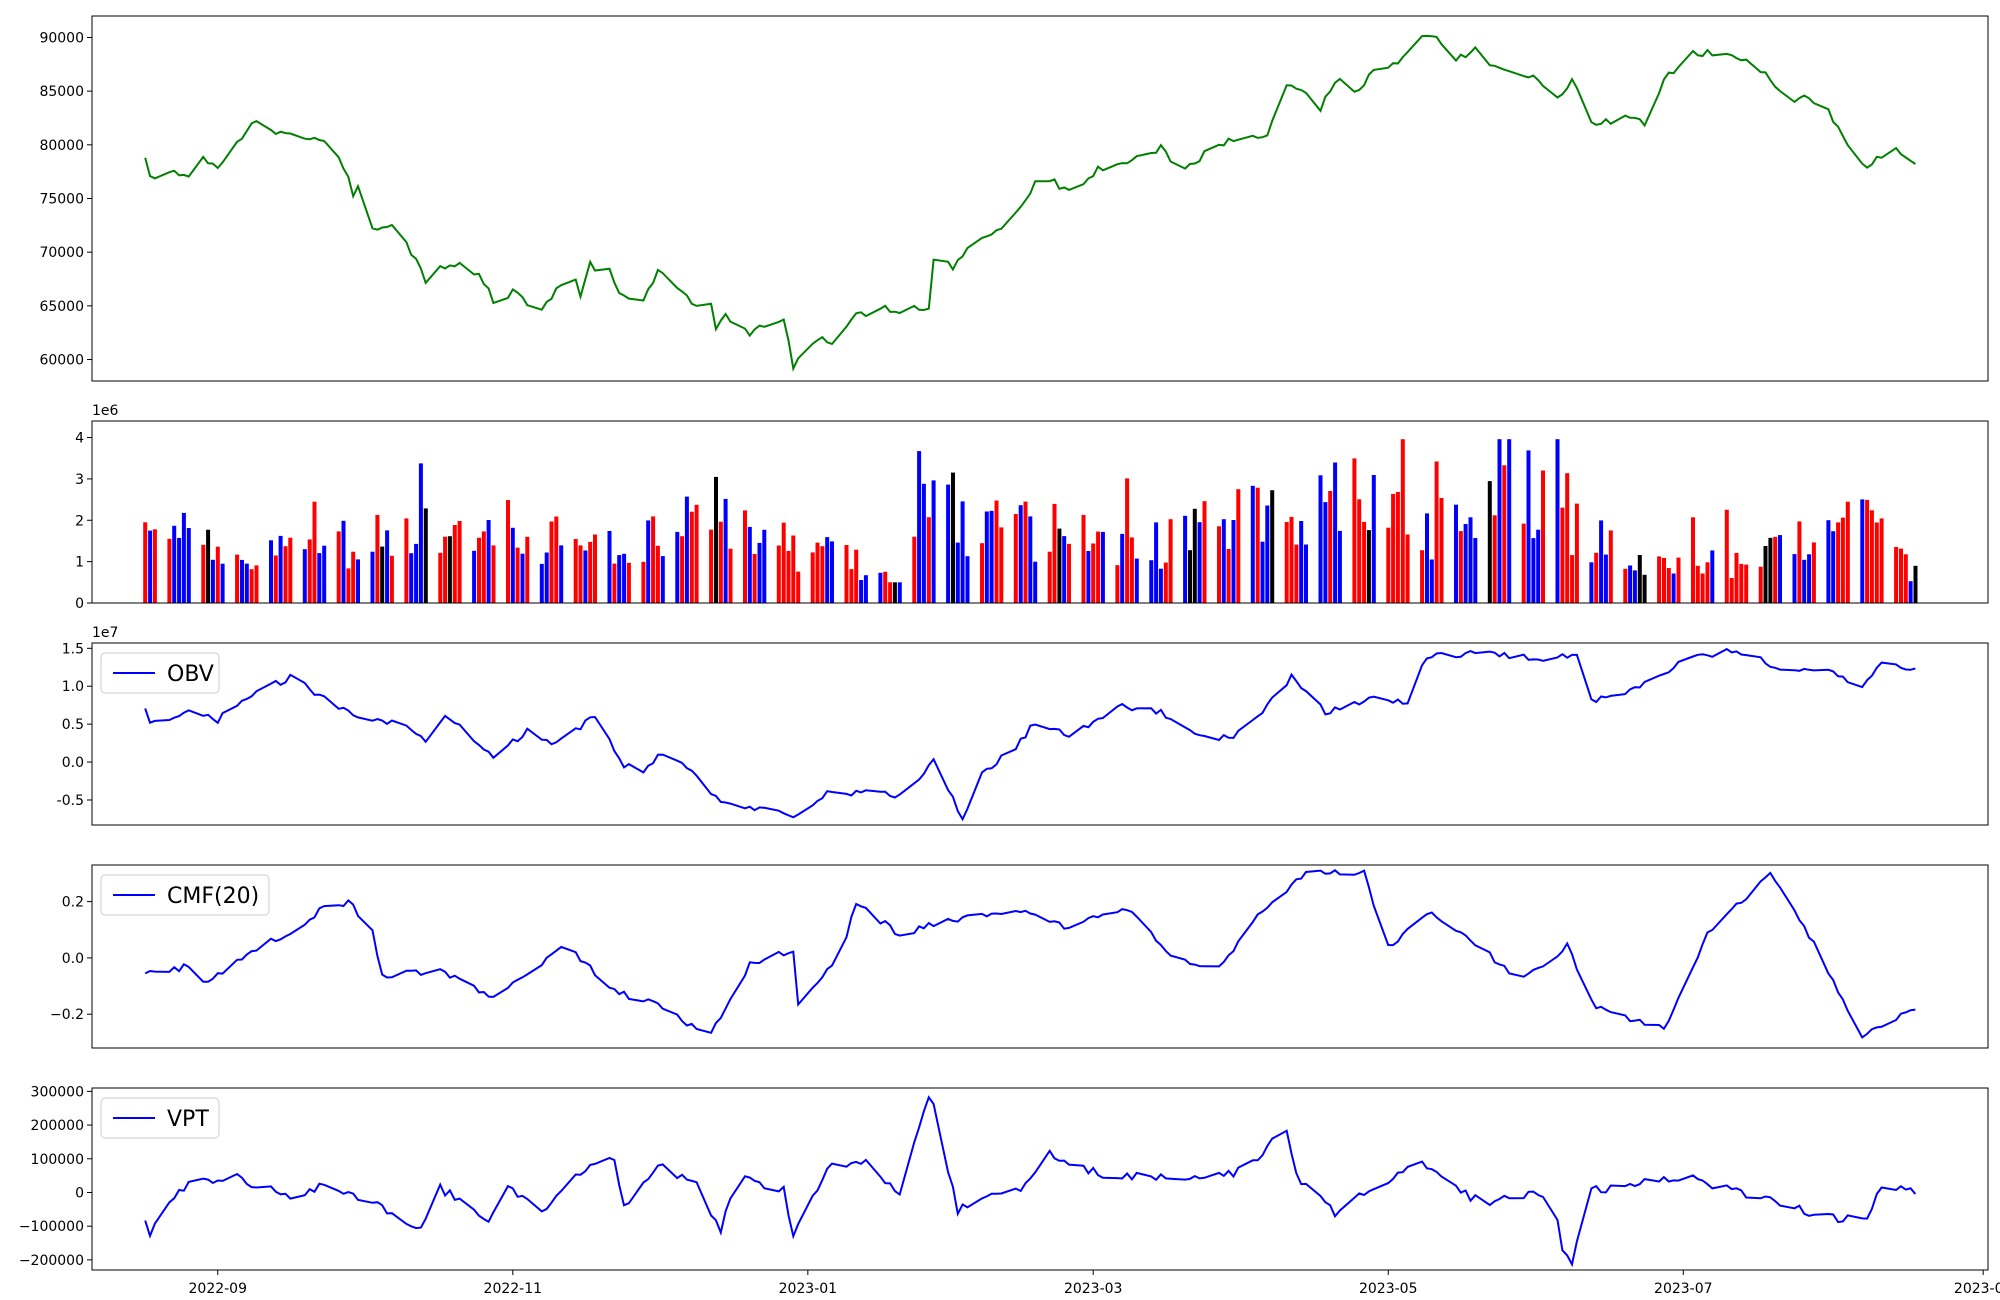  Describe the element at coordinates (61, 92) in the screenshot. I see `y-tick-label: 85000` at that location.